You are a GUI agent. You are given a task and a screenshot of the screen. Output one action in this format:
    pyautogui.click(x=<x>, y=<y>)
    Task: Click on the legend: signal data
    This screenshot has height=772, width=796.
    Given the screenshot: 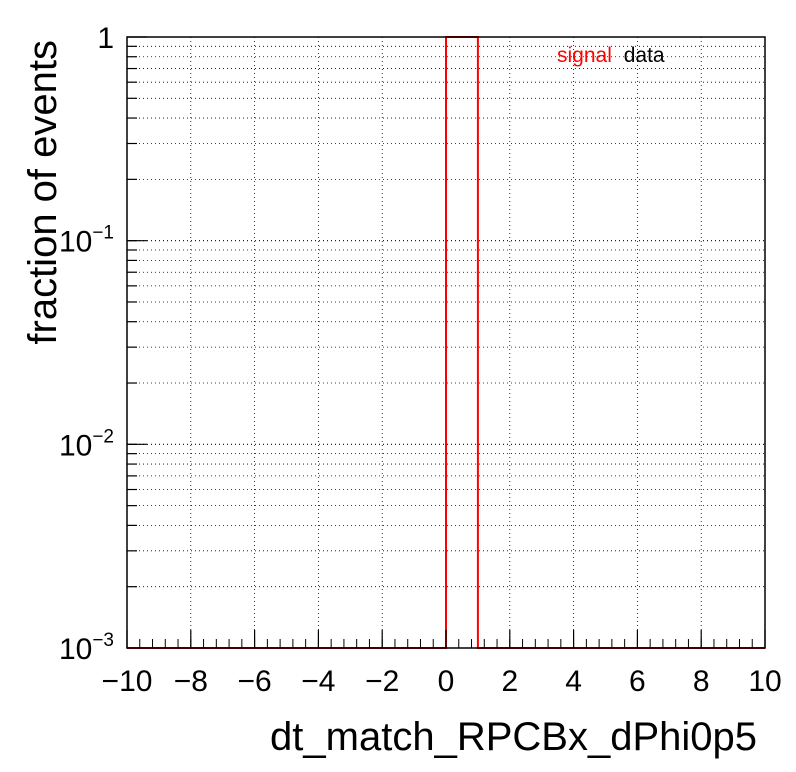 What is the action you would take?
    pyautogui.click(x=611, y=55)
    